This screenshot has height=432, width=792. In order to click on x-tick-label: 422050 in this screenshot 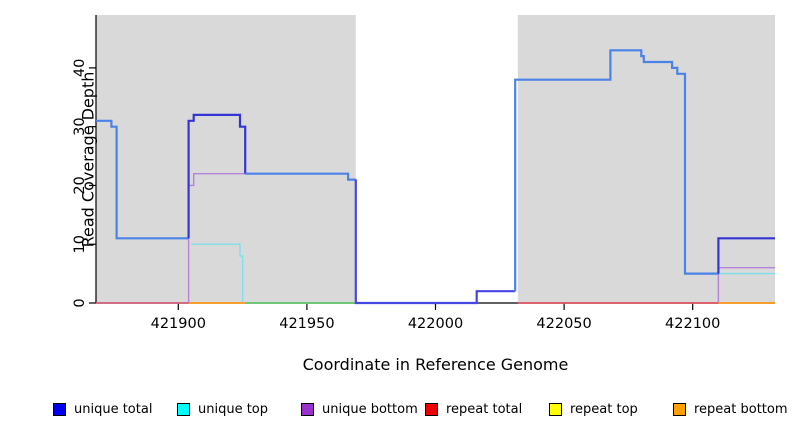, I will do `click(563, 324)`.